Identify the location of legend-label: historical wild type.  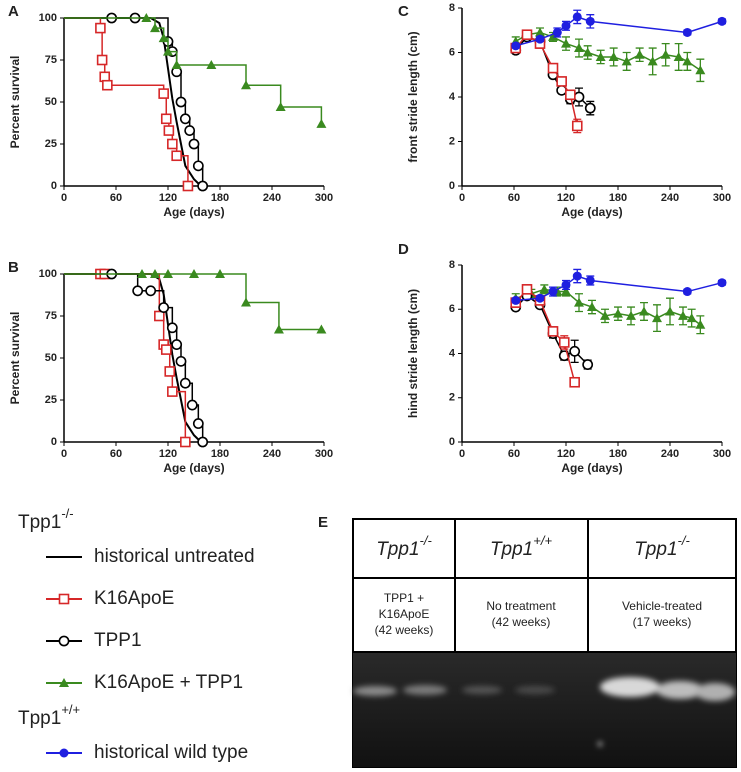
(171, 752).